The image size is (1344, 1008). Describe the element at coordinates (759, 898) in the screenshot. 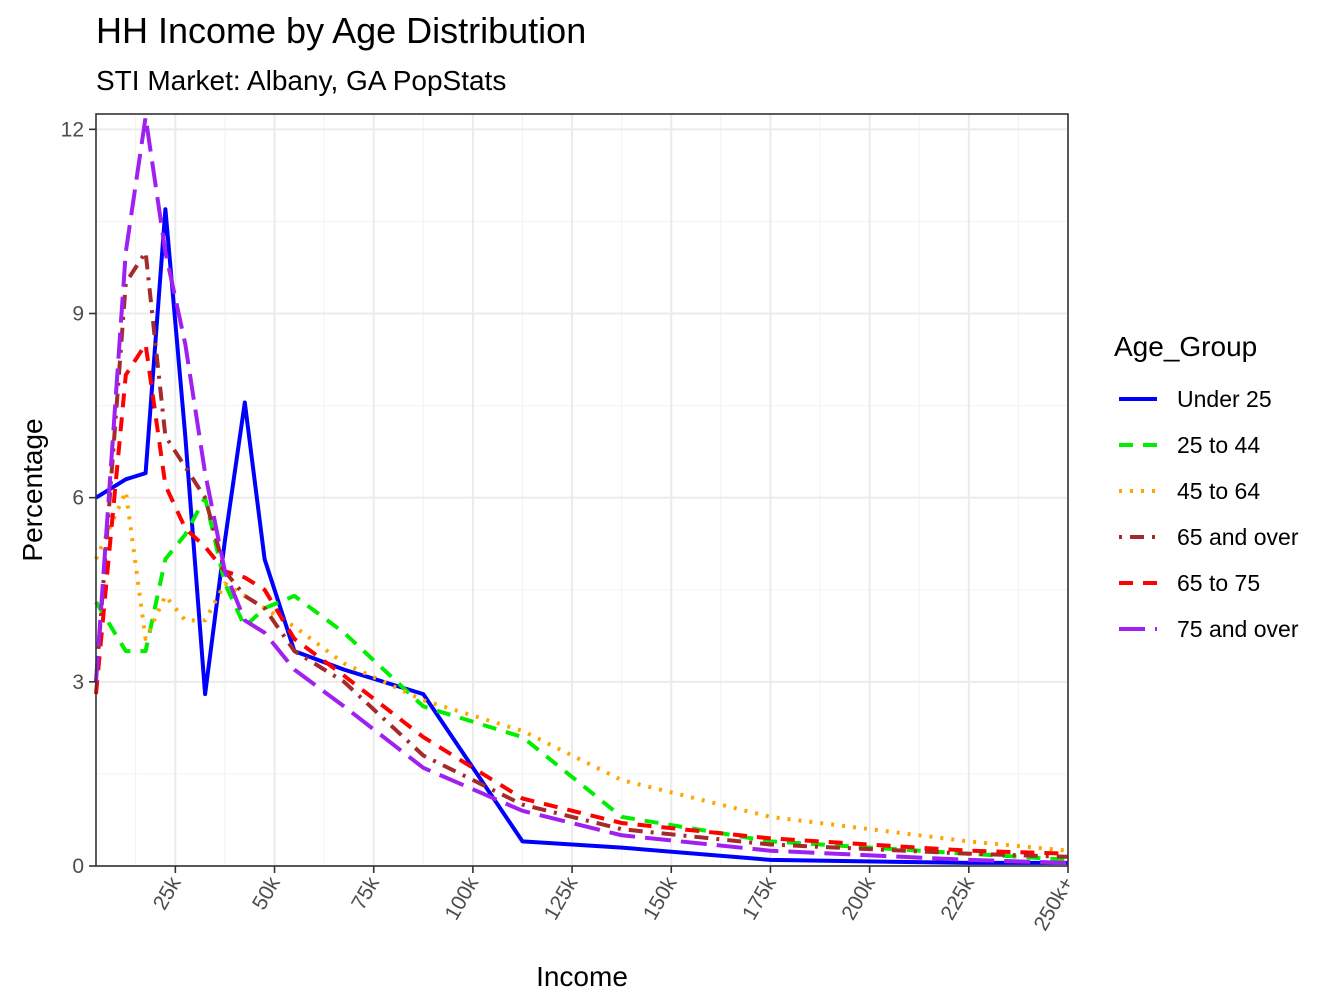

I see `x-tick-label: 175k` at that location.